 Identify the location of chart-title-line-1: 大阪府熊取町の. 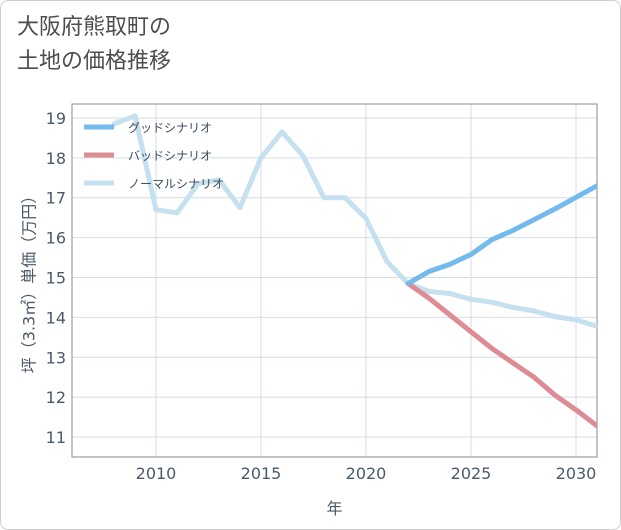
(94, 27).